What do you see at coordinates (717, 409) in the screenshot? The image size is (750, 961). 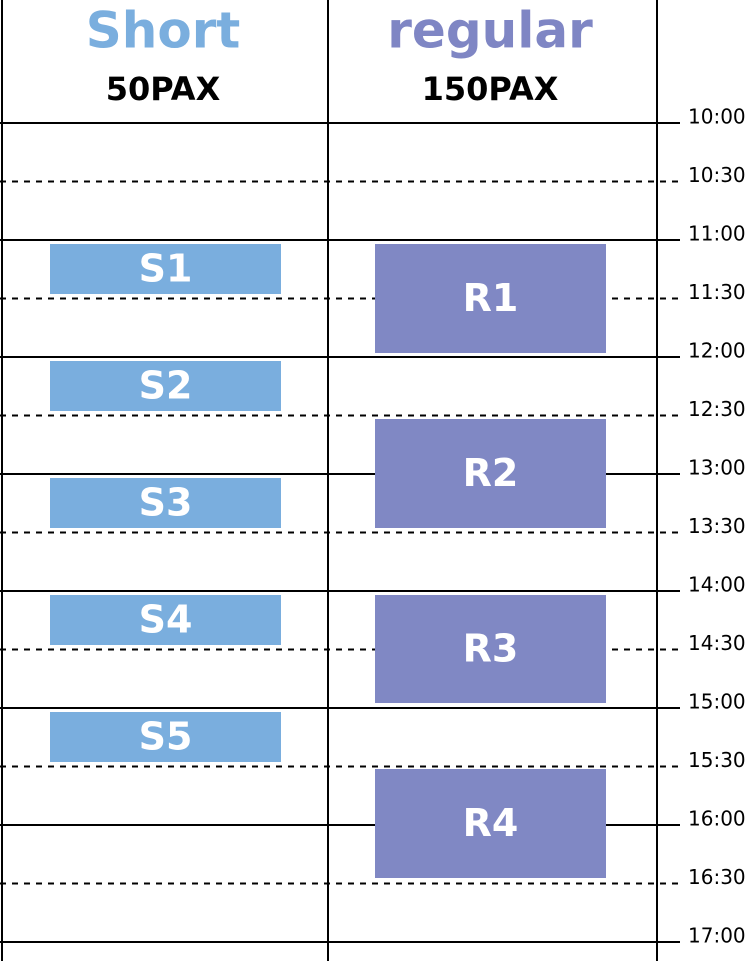 I see `time-label: 12:30` at bounding box center [717, 409].